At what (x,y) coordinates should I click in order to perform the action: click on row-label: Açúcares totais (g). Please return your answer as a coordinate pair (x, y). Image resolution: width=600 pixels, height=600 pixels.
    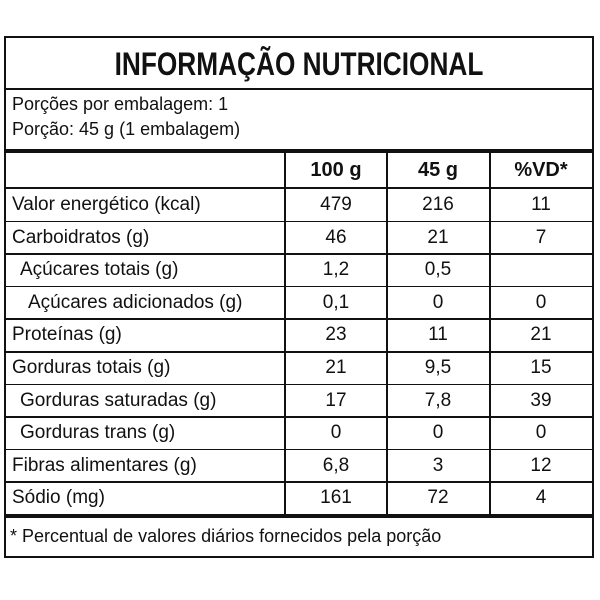
    Looking at the image, I should click on (99, 270).